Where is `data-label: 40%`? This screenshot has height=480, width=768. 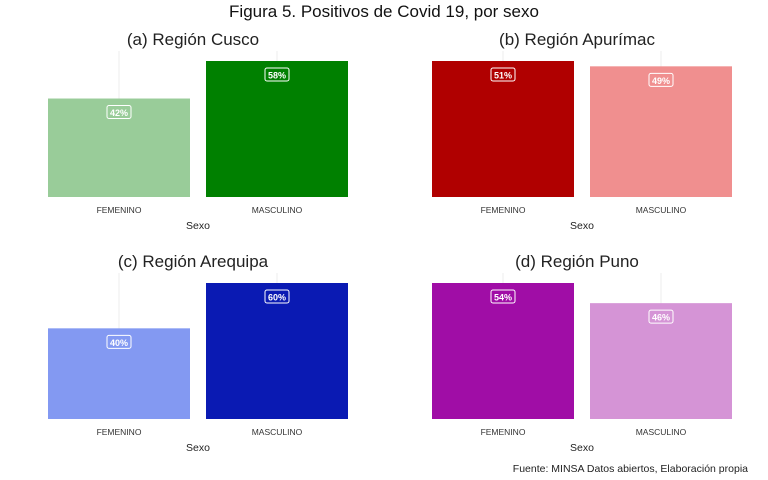
data-label: 40% is located at coordinates (119, 343).